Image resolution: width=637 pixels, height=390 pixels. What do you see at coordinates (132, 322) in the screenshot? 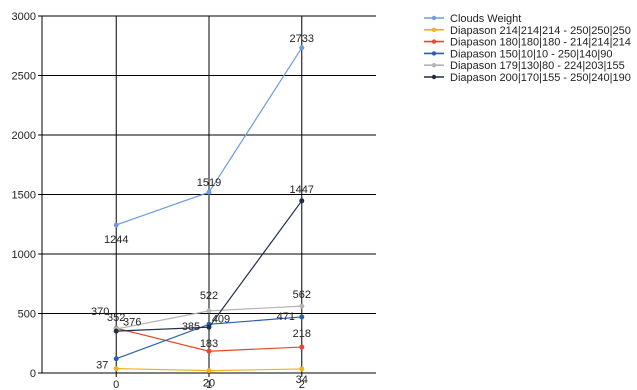
I see `data-label: 376` at bounding box center [132, 322].